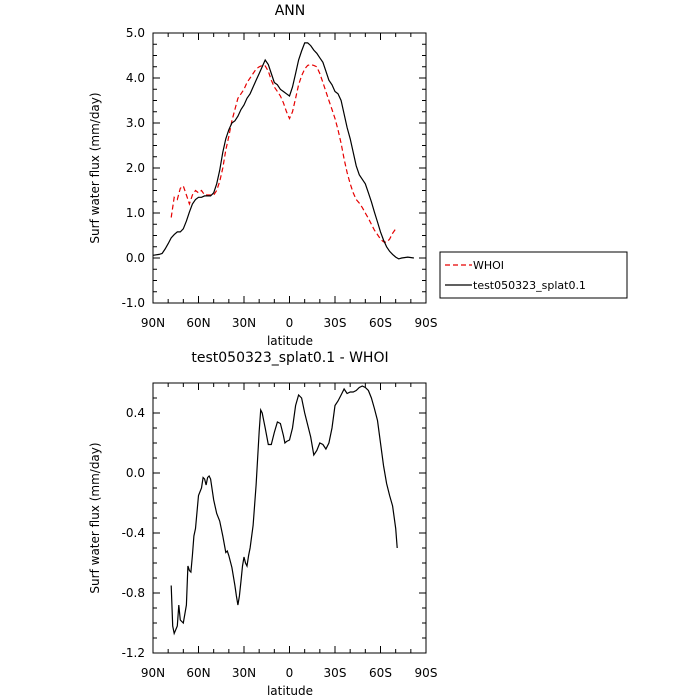  I want to click on bottom-ytick-label: 0.4, so click(135, 413).